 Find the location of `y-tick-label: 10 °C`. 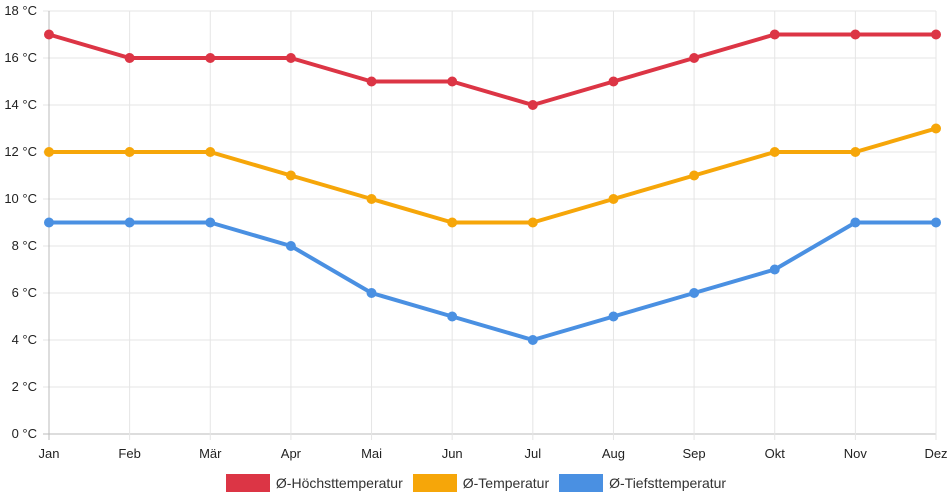

y-tick-label: 10 °C is located at coordinates (20, 198).